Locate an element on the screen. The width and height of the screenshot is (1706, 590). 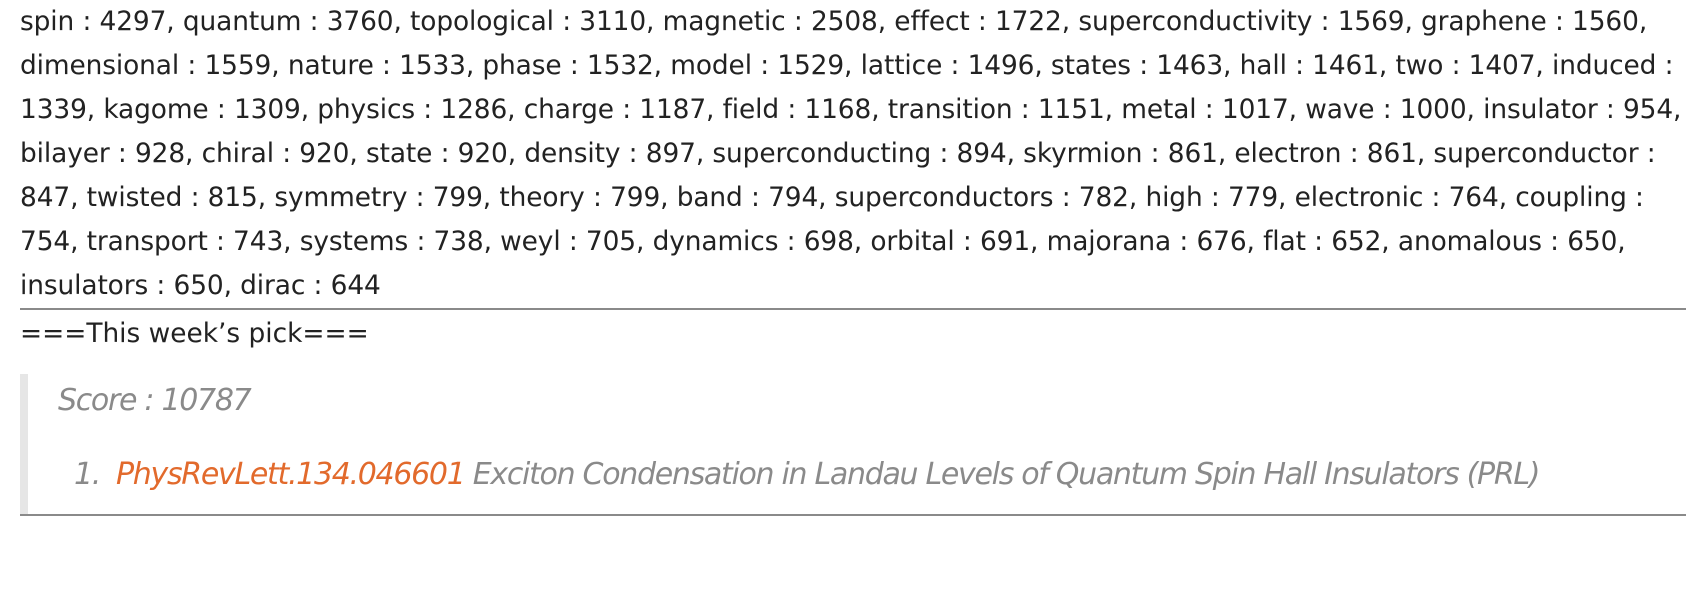
paper-link: PhysRevLett.134.046601 is located at coordinates (291, 474).